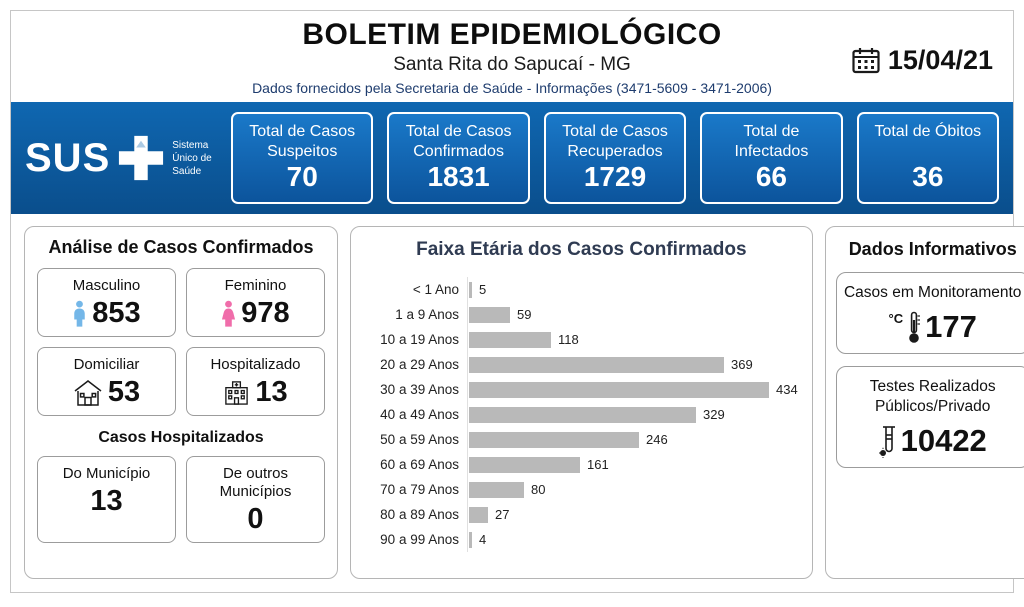 The image size is (1024, 607). What do you see at coordinates (419, 464) in the screenshot?
I see `chart-category-label: 60 a 69 Anos` at bounding box center [419, 464].